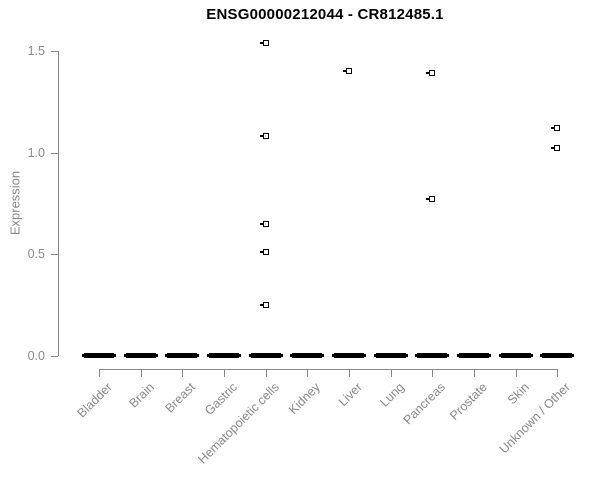 Image resolution: width=600 pixels, height=500 pixels. I want to click on x-category-label: Pancreas, so click(425, 404).